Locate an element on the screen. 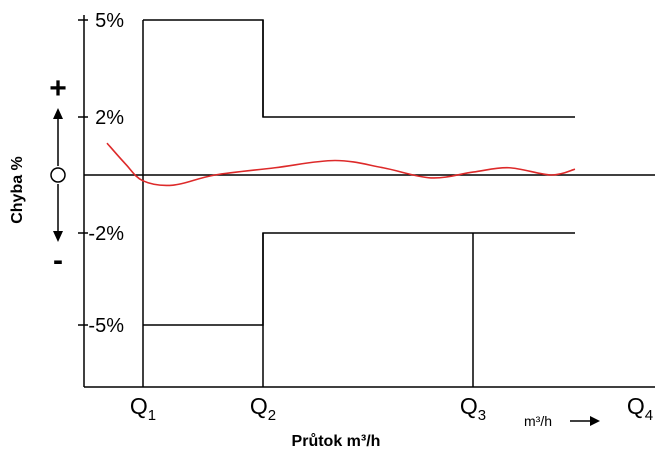 The height and width of the screenshot is (454, 659). error-curve-line is located at coordinates (341, 164).